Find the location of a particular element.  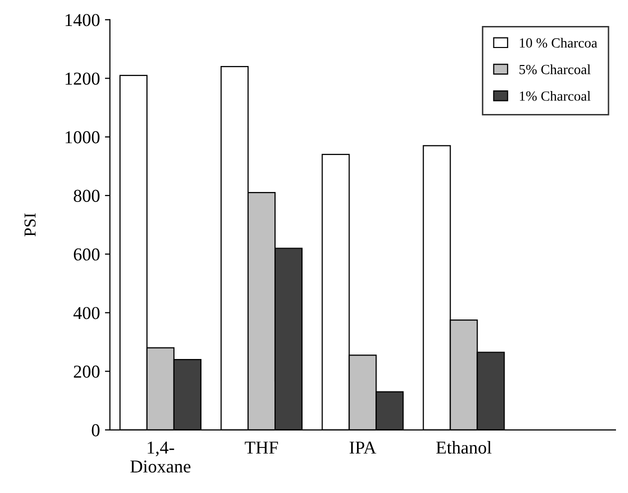

y-tick-label: 1200 is located at coordinates (83, 78).